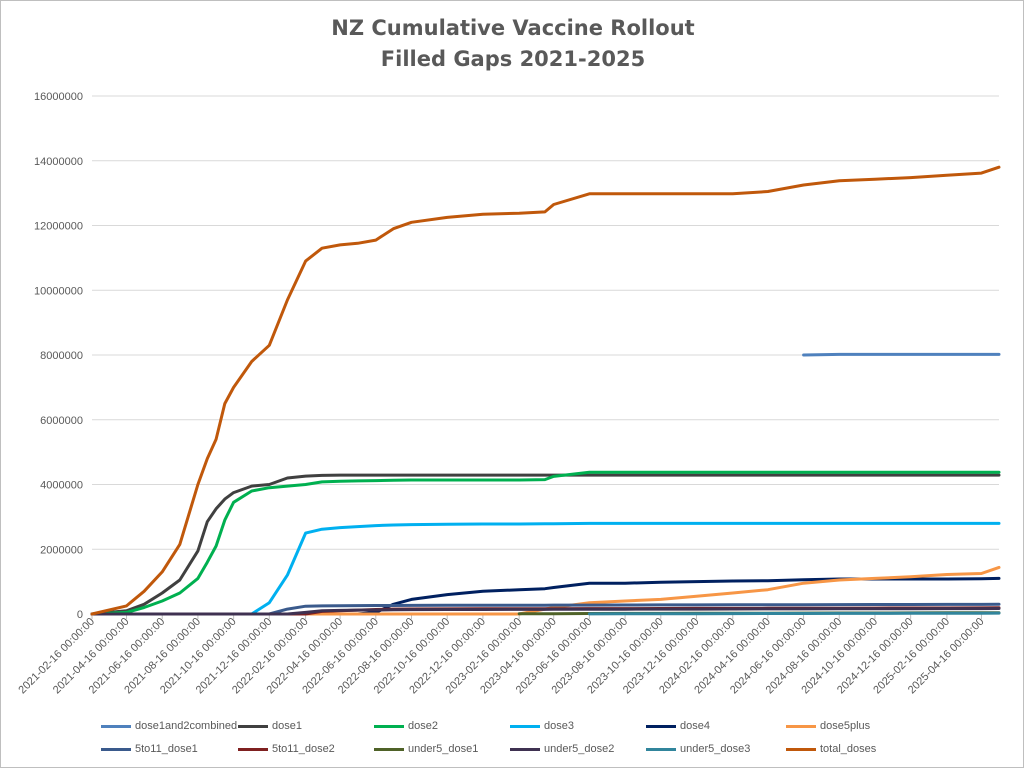 This screenshot has height=768, width=1024. What do you see at coordinates (545, 568) in the screenshot?
I see `series-line-dose3` at bounding box center [545, 568].